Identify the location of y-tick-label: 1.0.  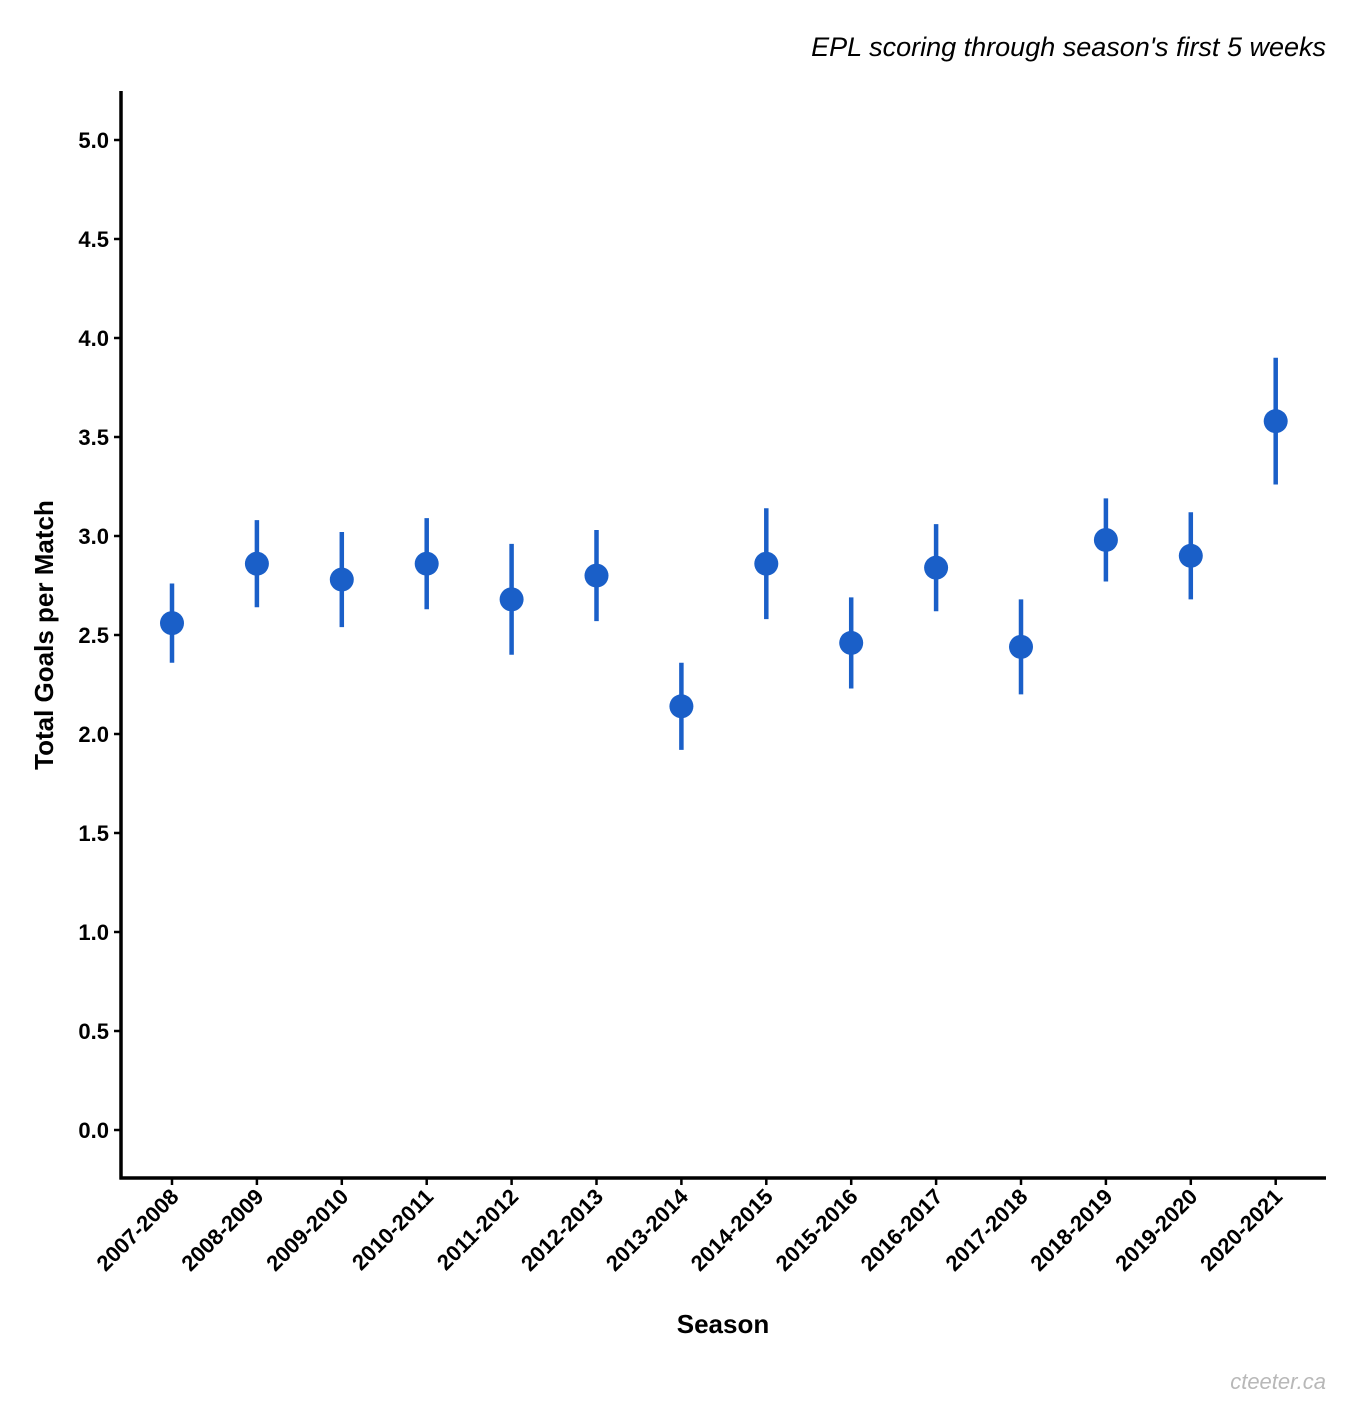
(93, 932).